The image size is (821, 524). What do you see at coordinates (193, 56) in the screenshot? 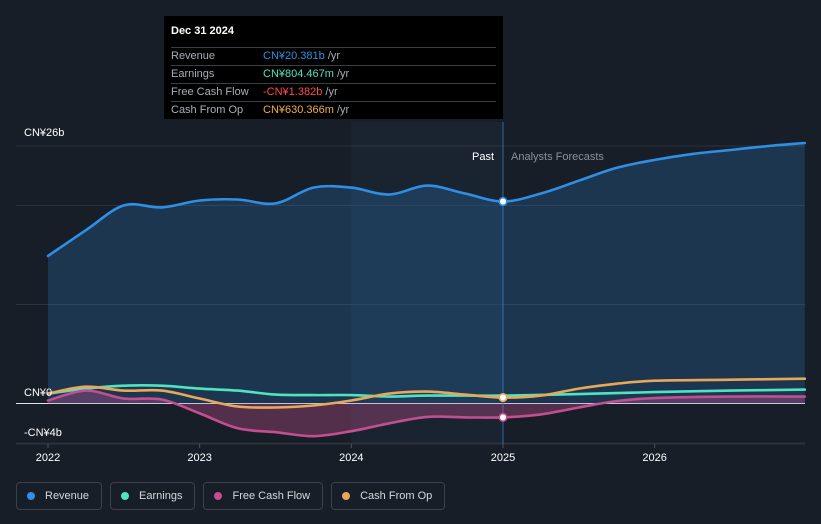
I see `tooltip-label: Revenue` at bounding box center [193, 56].